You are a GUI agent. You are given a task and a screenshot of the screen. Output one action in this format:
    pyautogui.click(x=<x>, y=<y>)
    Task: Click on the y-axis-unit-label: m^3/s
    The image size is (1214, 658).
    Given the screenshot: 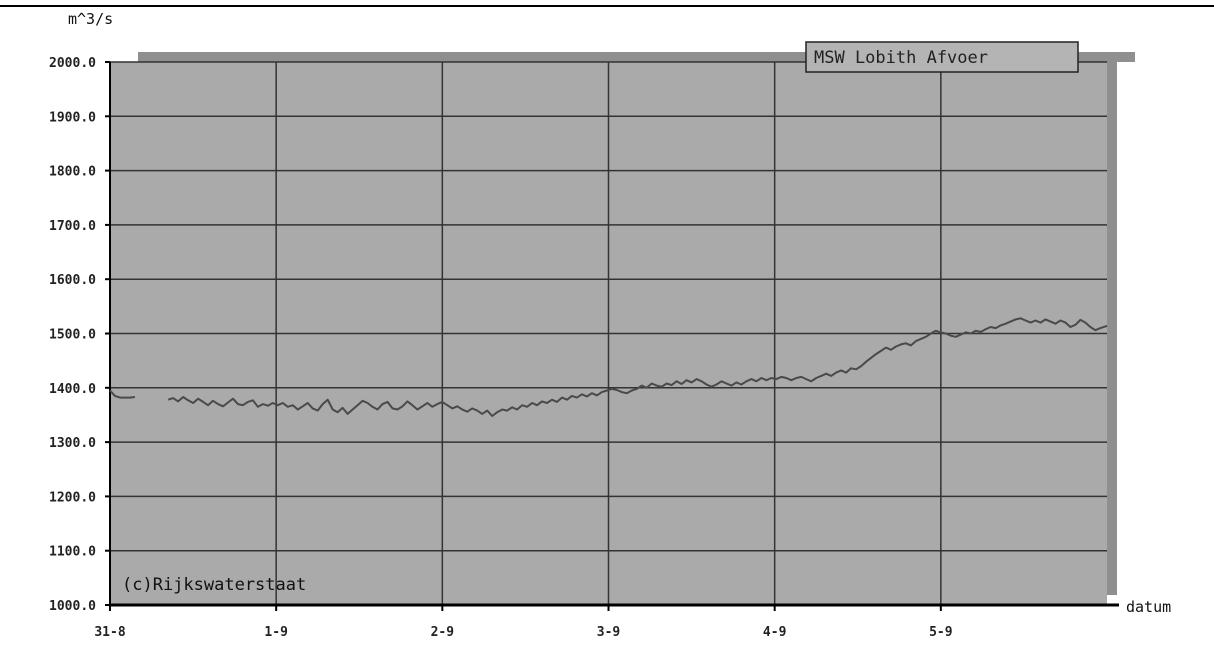 What is the action you would take?
    pyautogui.click(x=90, y=19)
    